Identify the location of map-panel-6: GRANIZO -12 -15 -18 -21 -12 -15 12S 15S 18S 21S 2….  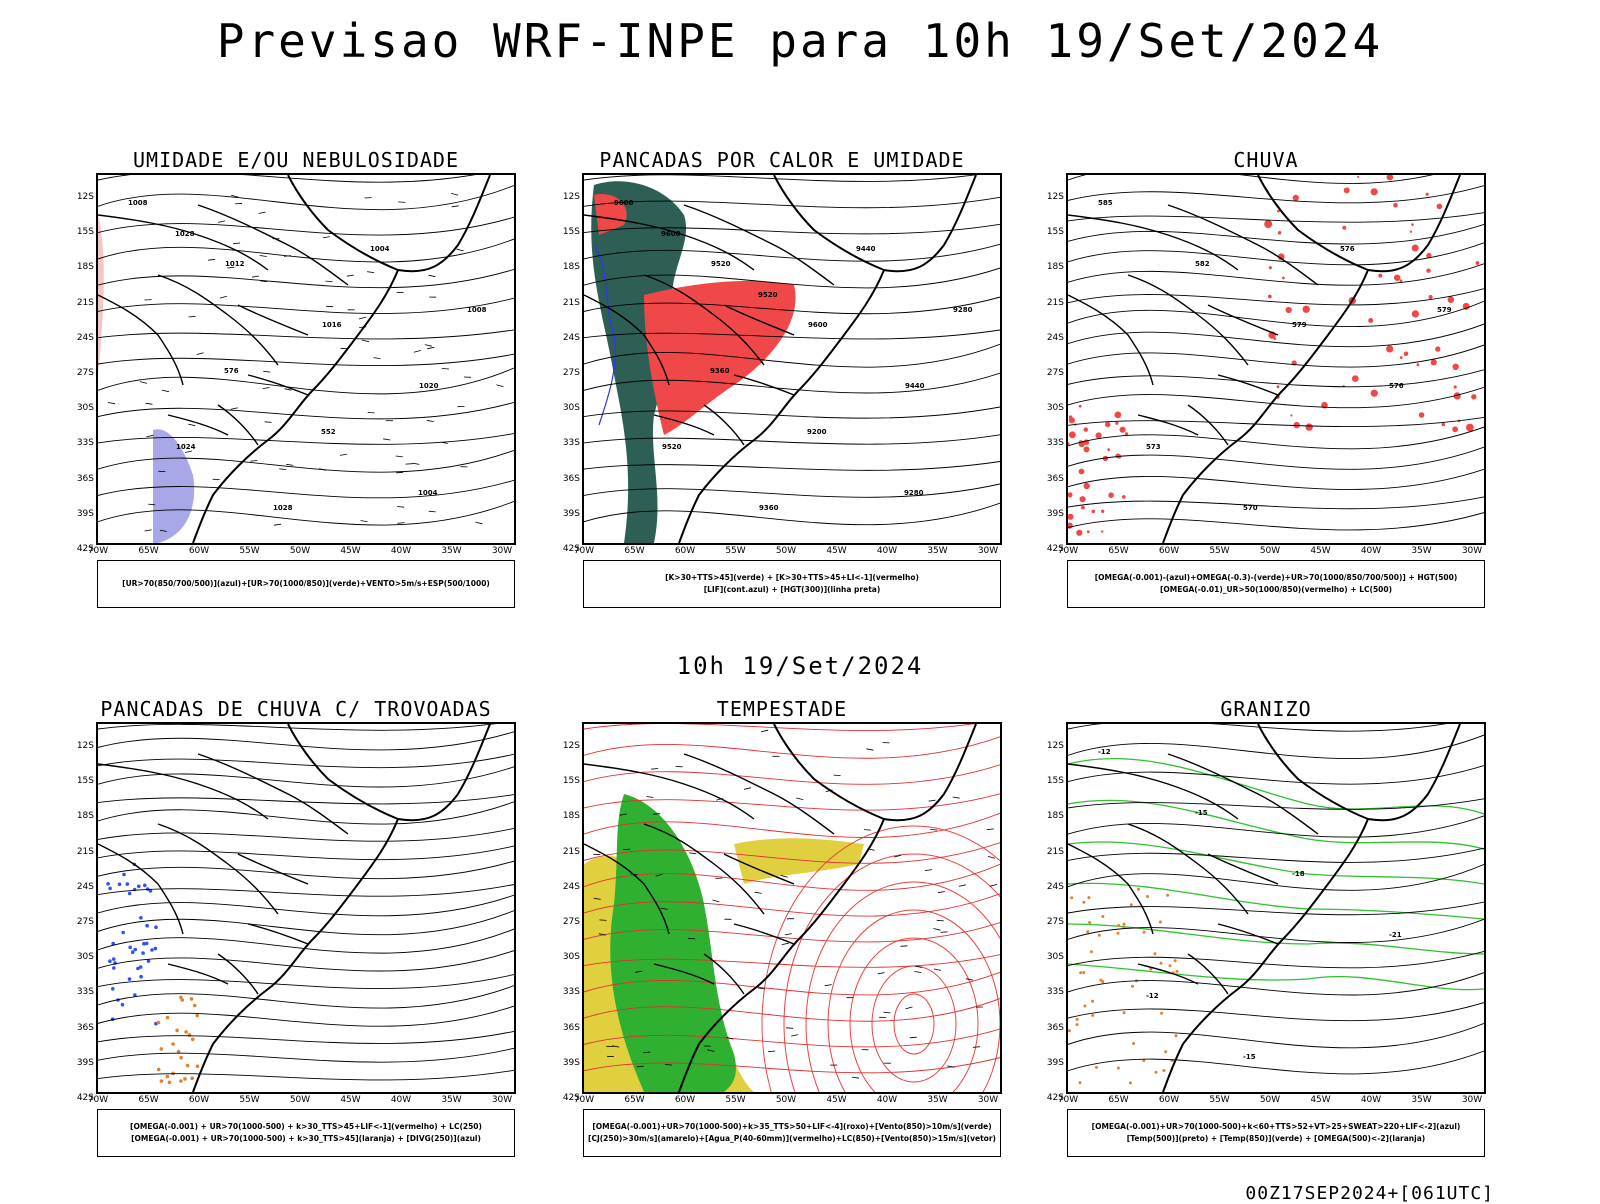
(1266, 932).